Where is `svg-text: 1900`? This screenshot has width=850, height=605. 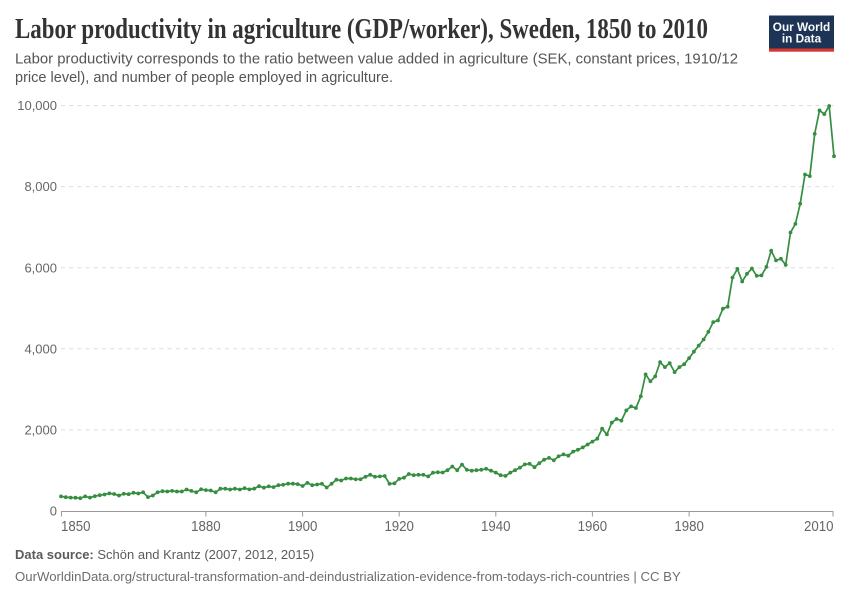 svg-text: 1900 is located at coordinates (303, 527).